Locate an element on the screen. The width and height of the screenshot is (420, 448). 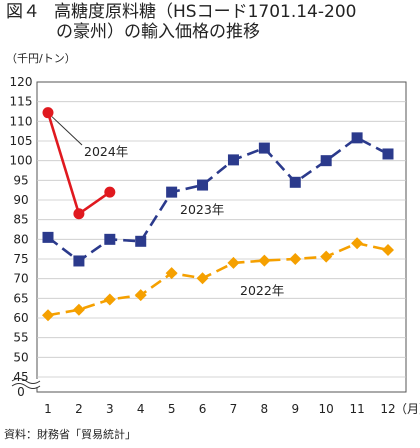
series-label-2022: 2022年 is located at coordinates (262, 290).